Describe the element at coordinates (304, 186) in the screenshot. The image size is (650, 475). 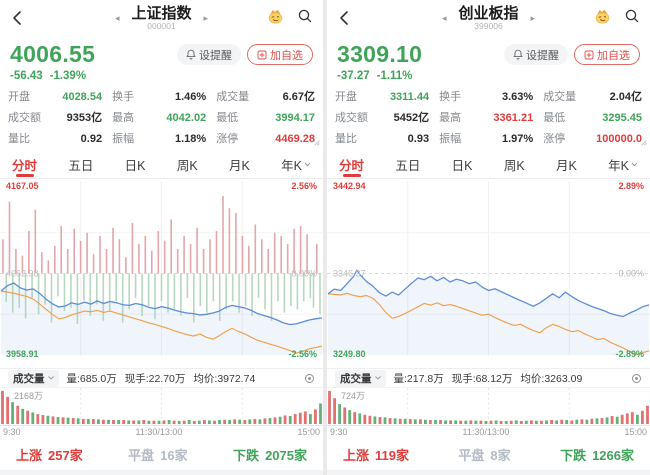
I see `axis-high-pct: 2.56%` at that location.